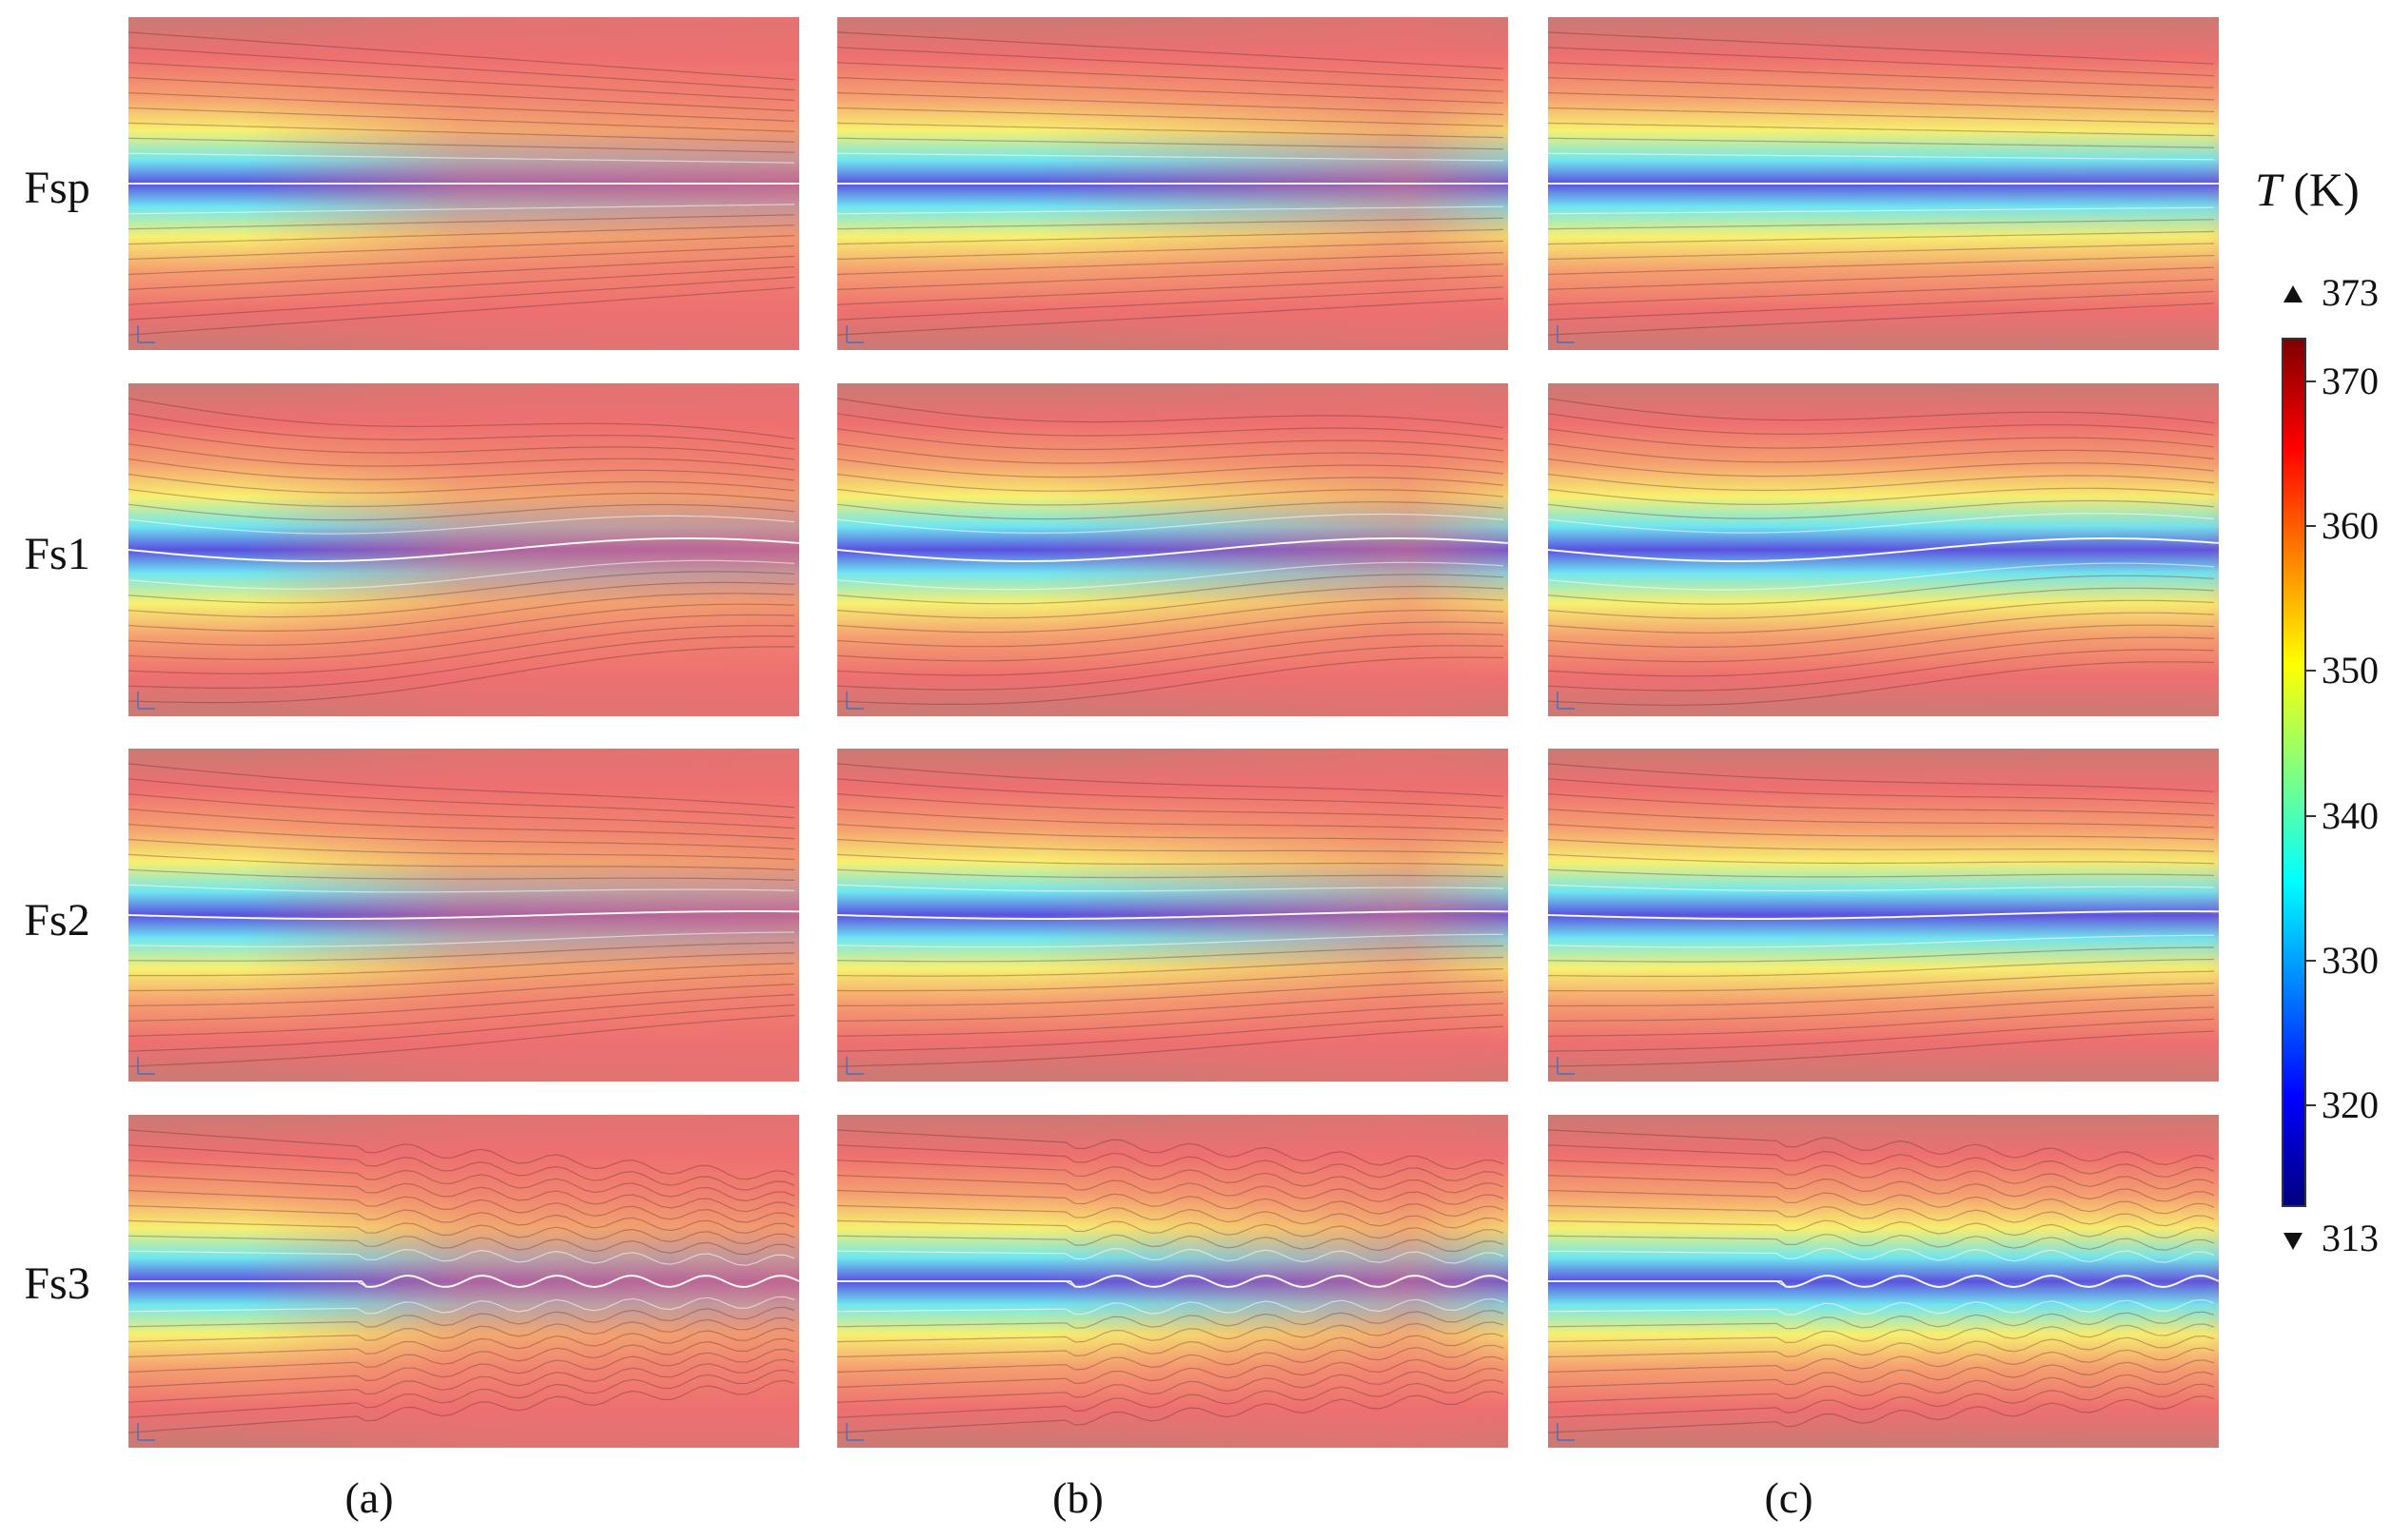 This screenshot has width=2391, height=1540. I want to click on colorbar-tick-label: 330, so click(2350, 961).